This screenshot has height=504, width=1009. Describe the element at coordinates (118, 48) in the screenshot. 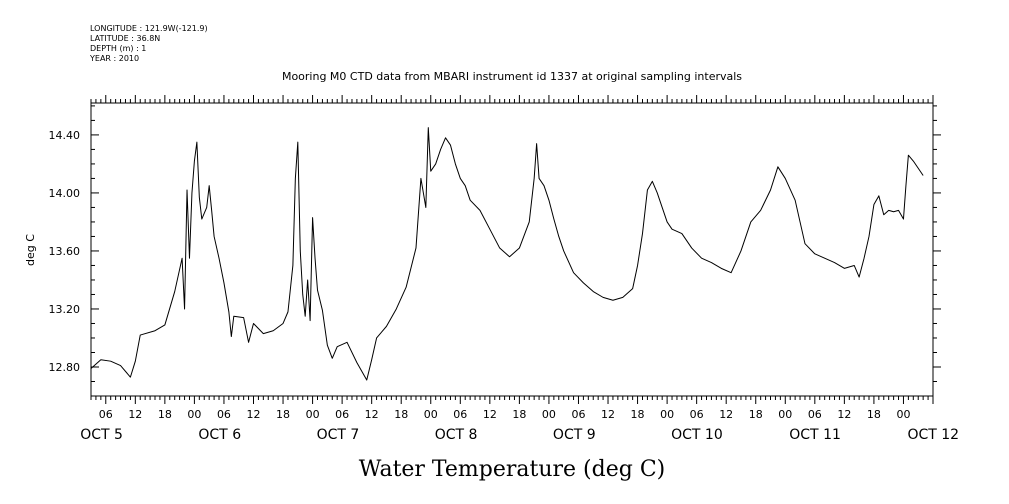

I see `depth-label: DEPTH (m) : 1` at that location.